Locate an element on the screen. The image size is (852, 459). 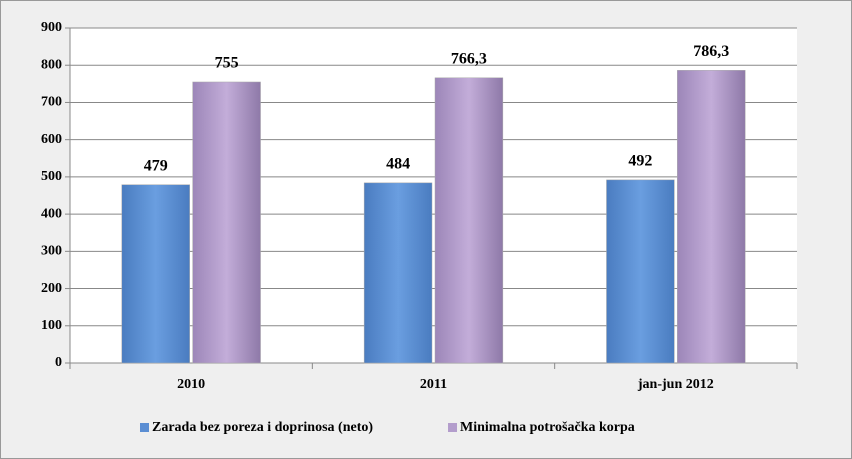
y-tick-label: 100 is located at coordinates (51, 325).